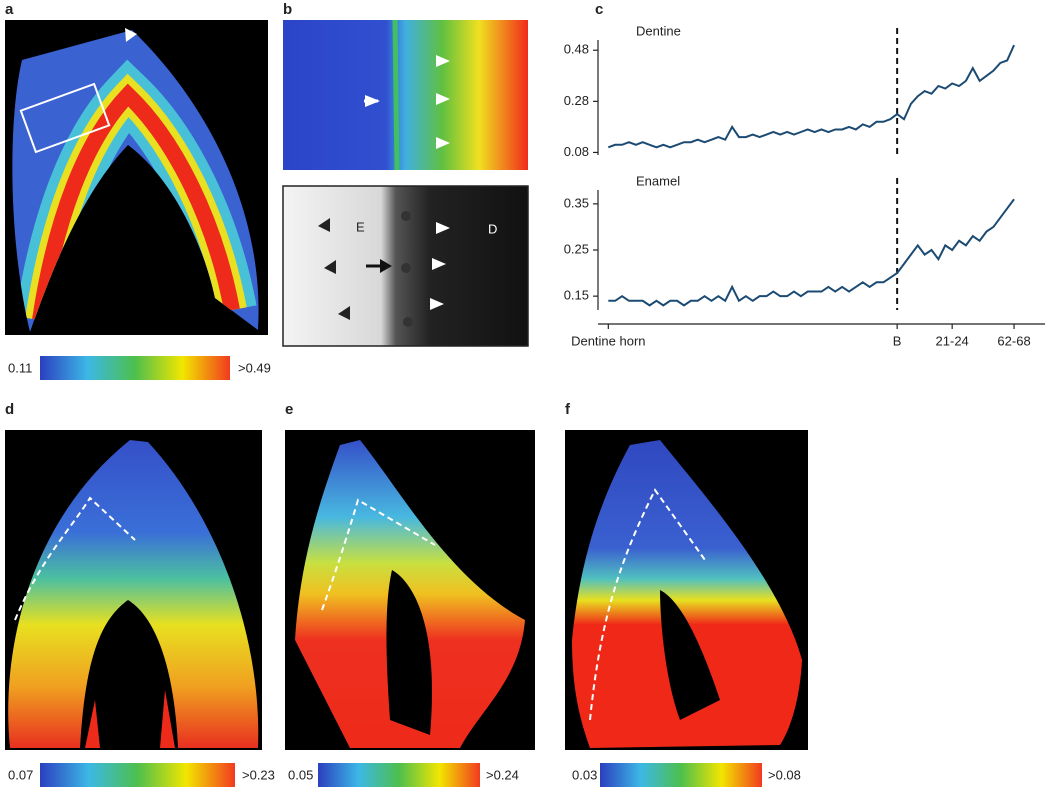 The height and width of the screenshot is (793, 1050). Describe the element at coordinates (576, 49) in the screenshot. I see `y-tick-label: 0.48` at that location.